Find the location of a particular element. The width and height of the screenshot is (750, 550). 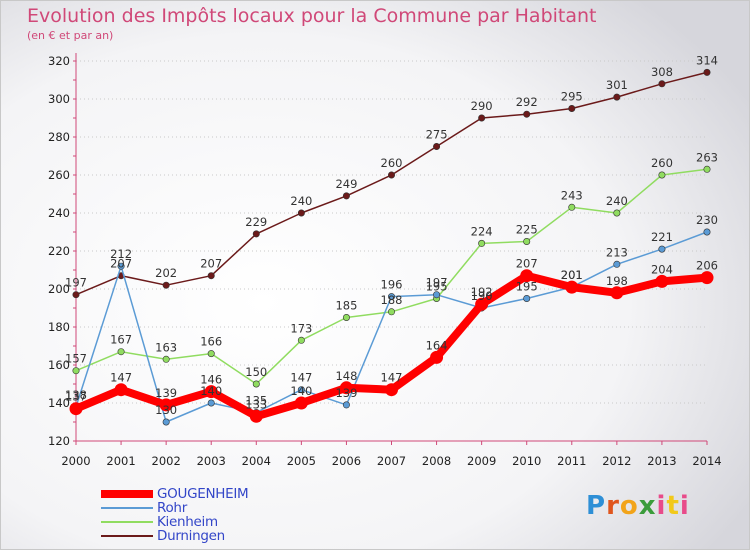

x-tick-label: 2000 is located at coordinates (75, 461).